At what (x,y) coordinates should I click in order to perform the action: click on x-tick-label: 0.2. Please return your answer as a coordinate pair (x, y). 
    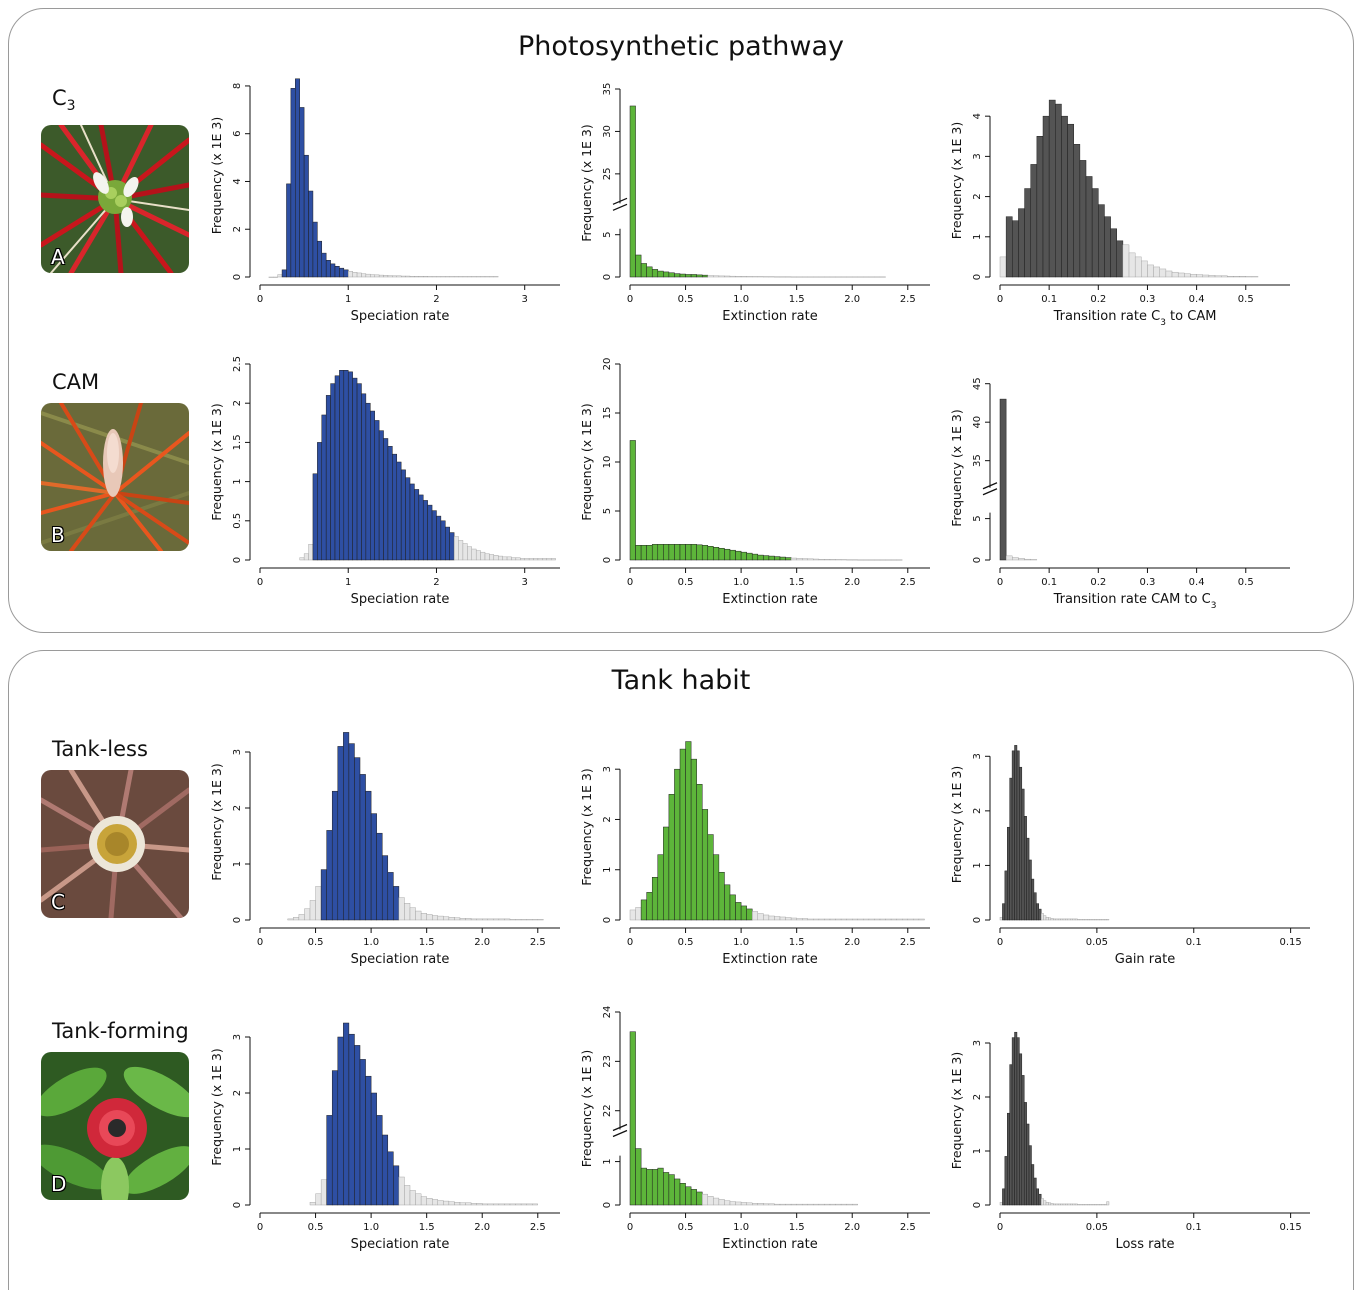
    Looking at the image, I should click on (1098, 582).